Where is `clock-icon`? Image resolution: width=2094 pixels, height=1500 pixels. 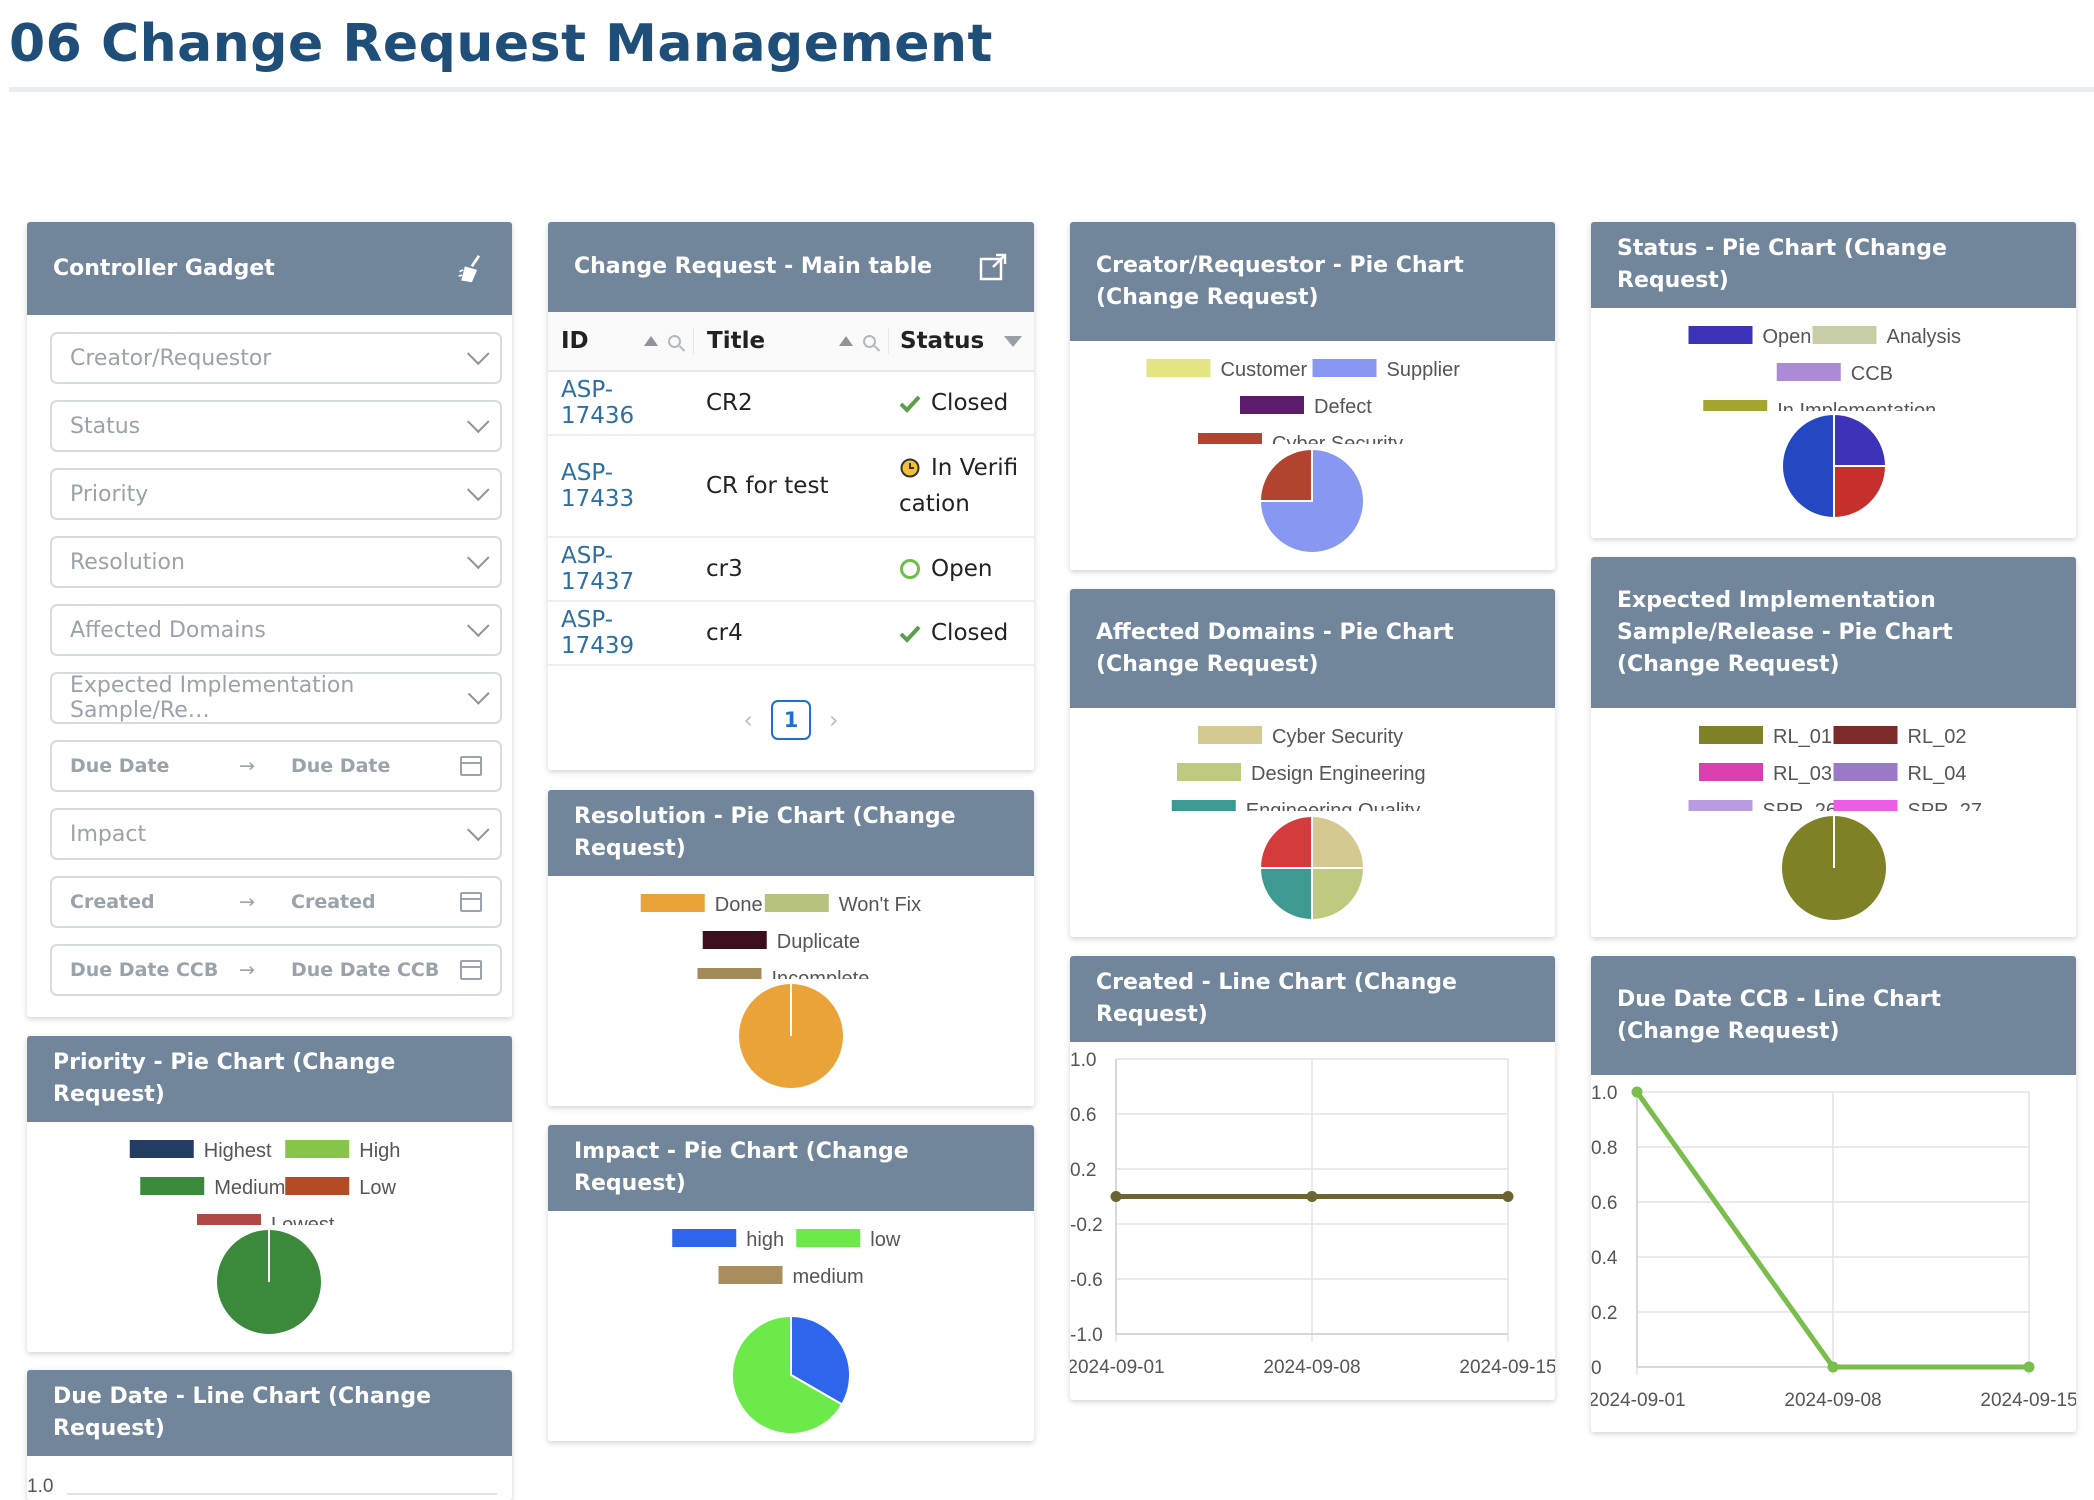
clock-icon is located at coordinates (910, 468).